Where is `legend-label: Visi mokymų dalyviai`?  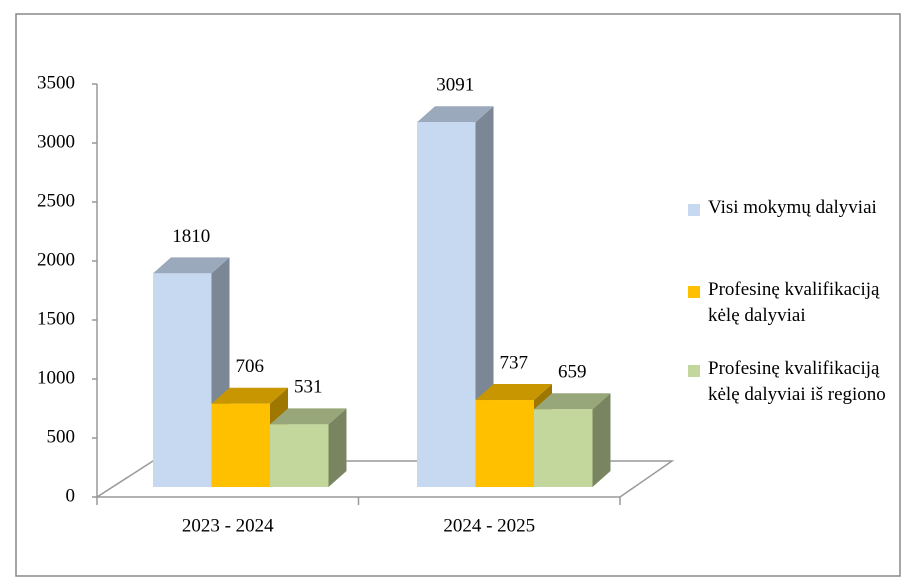 legend-label: Visi mokymų dalyviai is located at coordinates (792, 207).